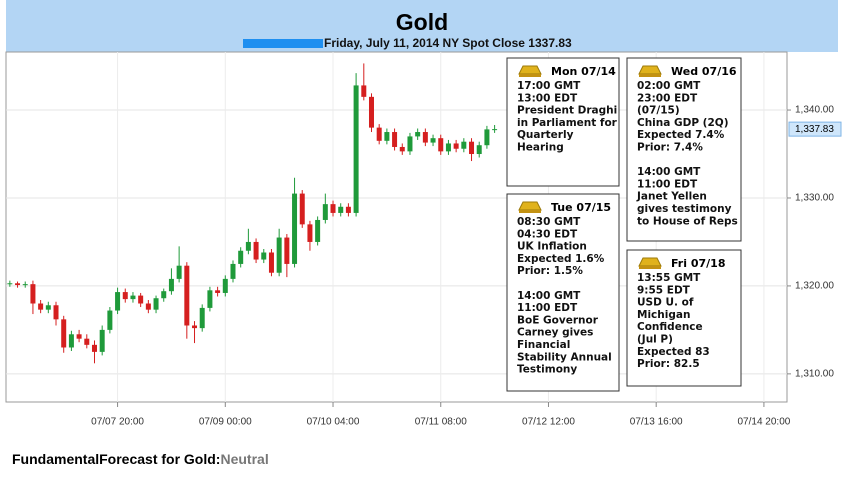  I want to click on y-tick-label: 1,320.00, so click(814, 286).